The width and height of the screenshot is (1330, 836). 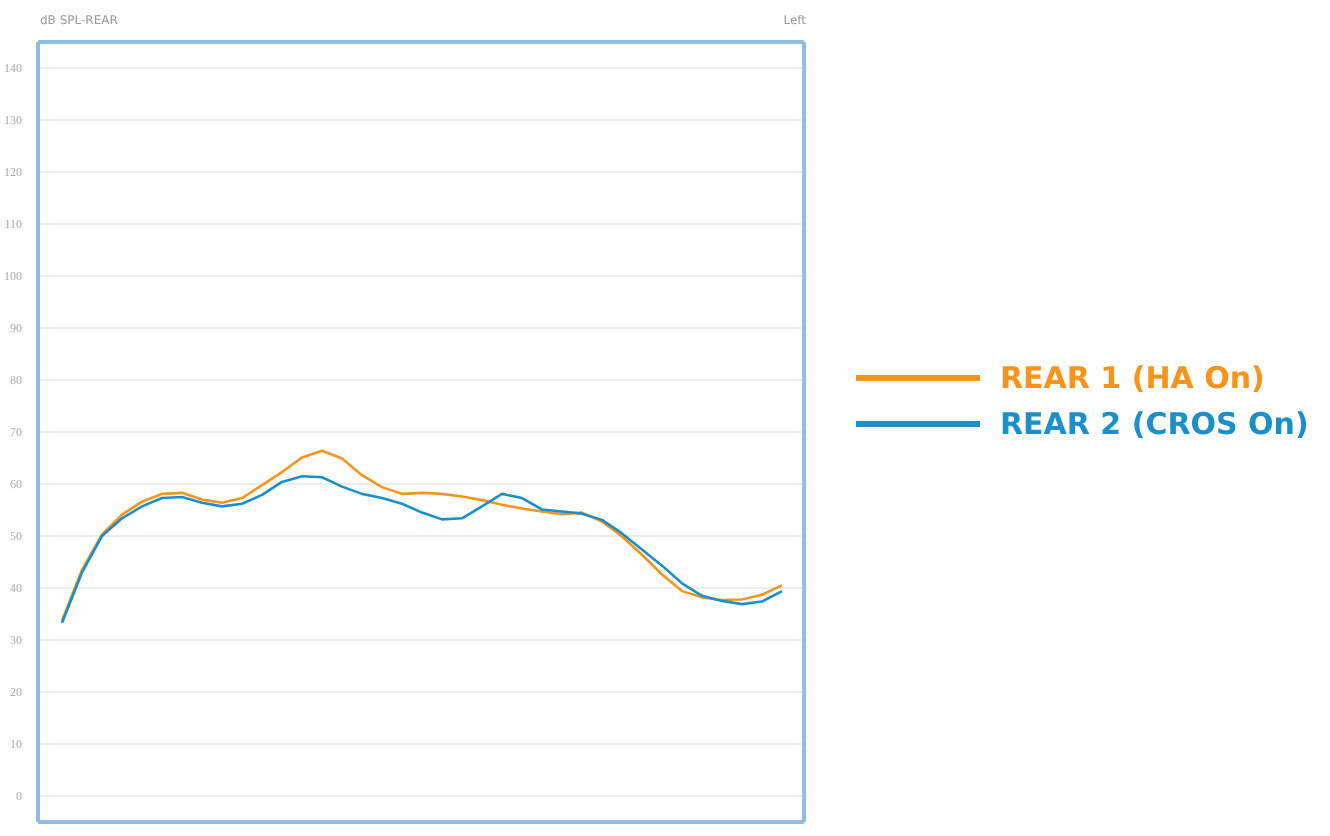 What do you see at coordinates (1154, 424) in the screenshot?
I see `legend-label: REAR 2 (CROS On)` at bounding box center [1154, 424].